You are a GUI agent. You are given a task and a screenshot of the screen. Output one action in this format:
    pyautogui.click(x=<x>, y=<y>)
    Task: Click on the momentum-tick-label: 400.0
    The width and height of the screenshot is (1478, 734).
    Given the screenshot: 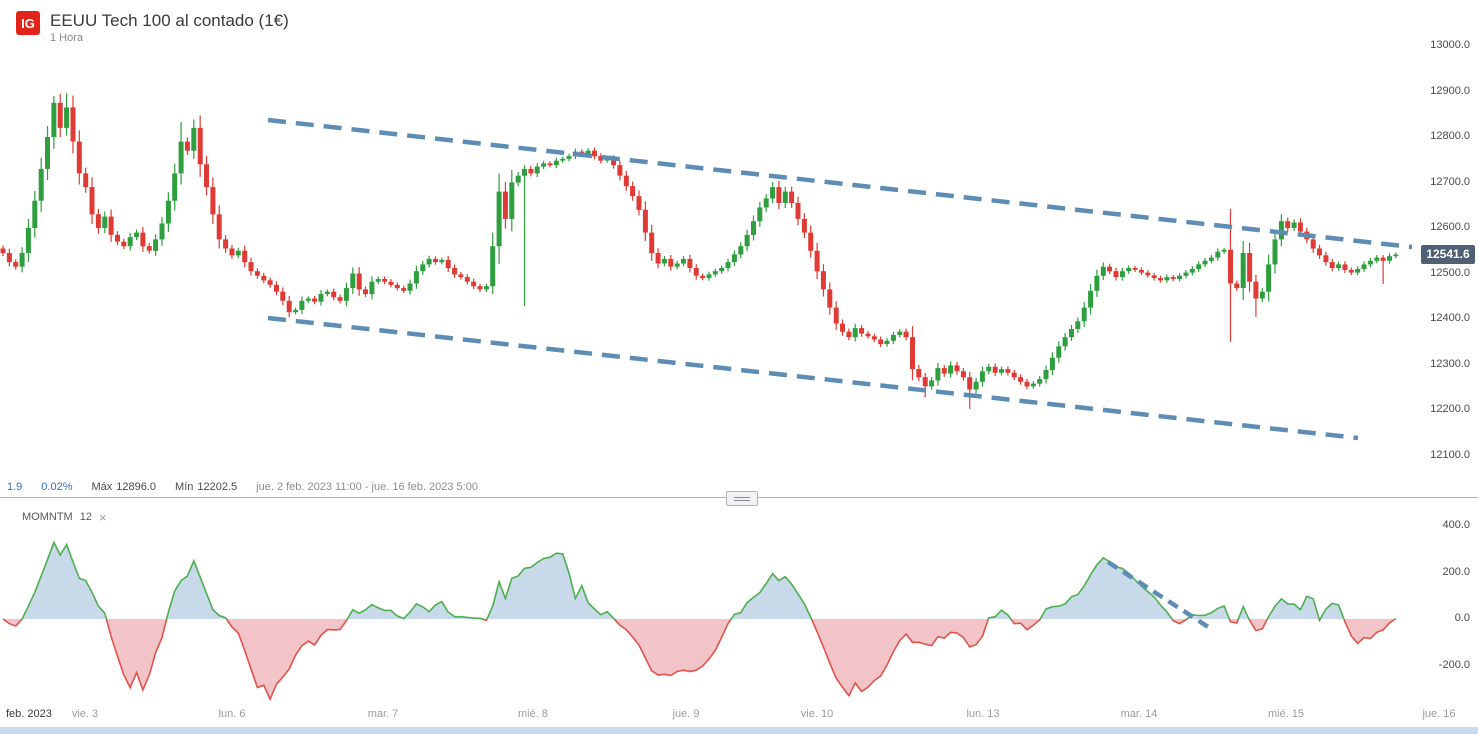 What is the action you would take?
    pyautogui.click(x=1456, y=525)
    